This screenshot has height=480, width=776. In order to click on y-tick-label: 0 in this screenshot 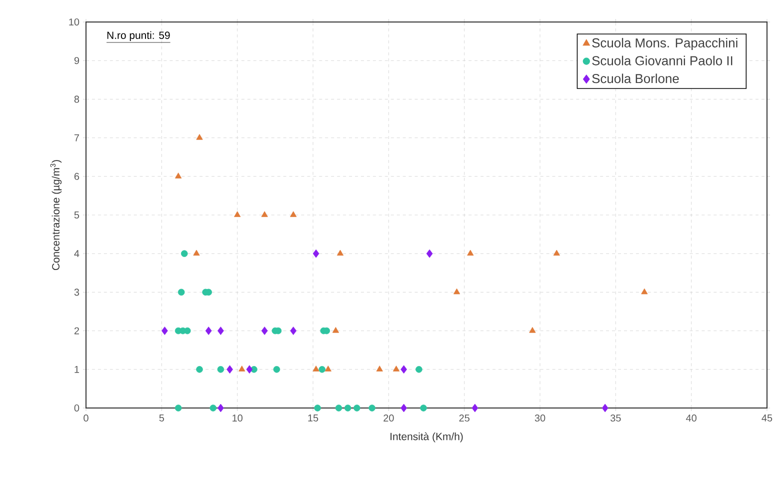, I will do `click(77, 408)`.